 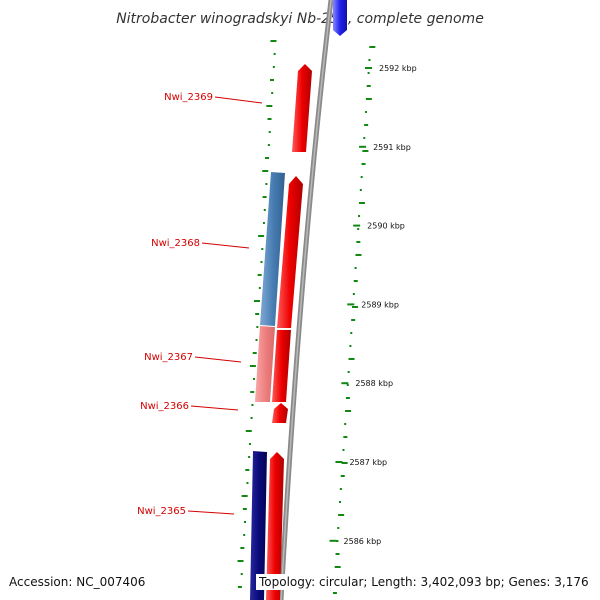 What do you see at coordinates (374, 383) in the screenshot?
I see `scale-tick-label: 2588 kbp` at bounding box center [374, 383].